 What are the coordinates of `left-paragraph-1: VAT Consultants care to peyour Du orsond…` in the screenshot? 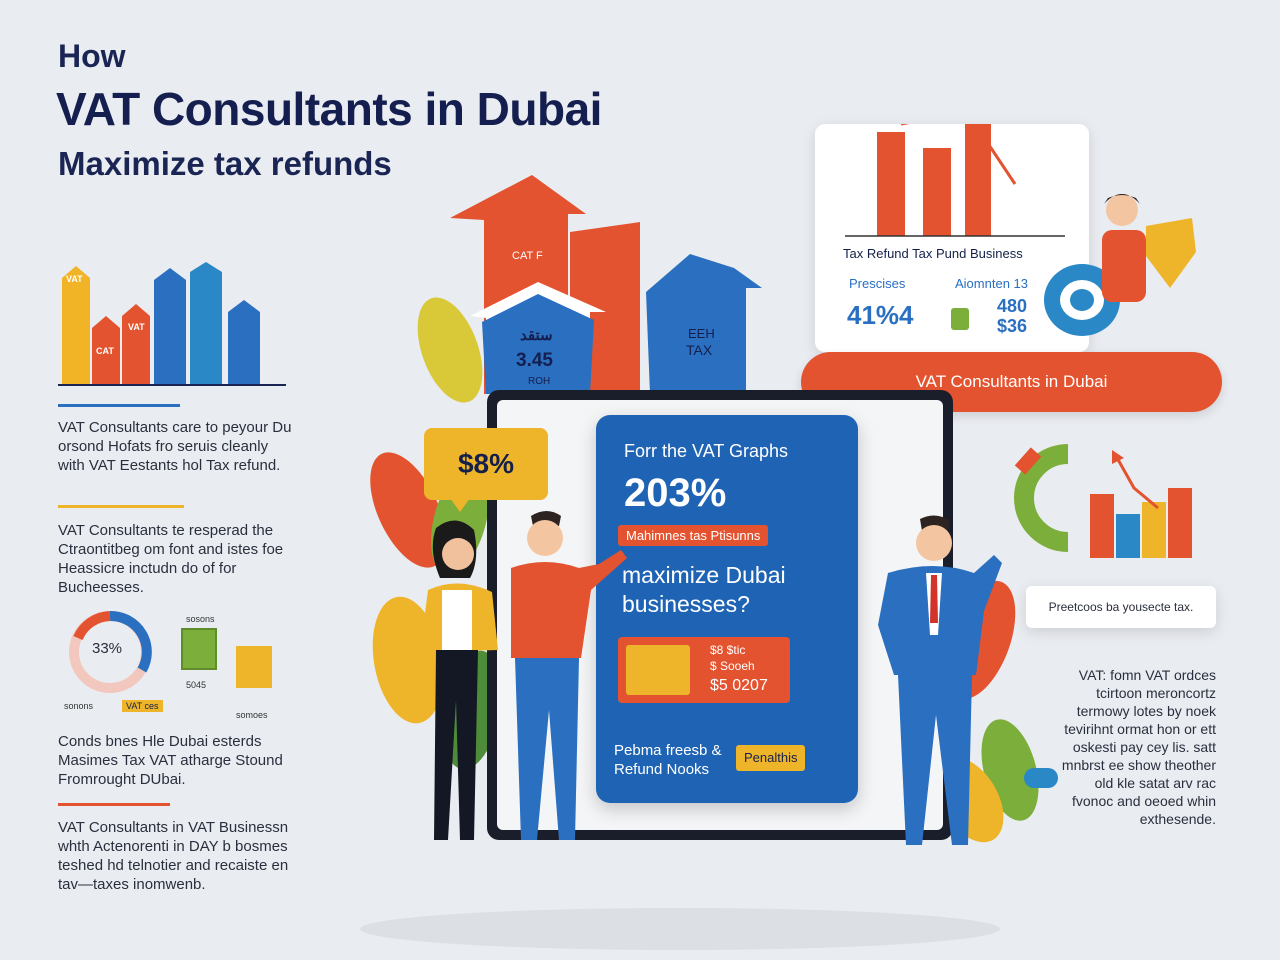 It's located at (175, 446).